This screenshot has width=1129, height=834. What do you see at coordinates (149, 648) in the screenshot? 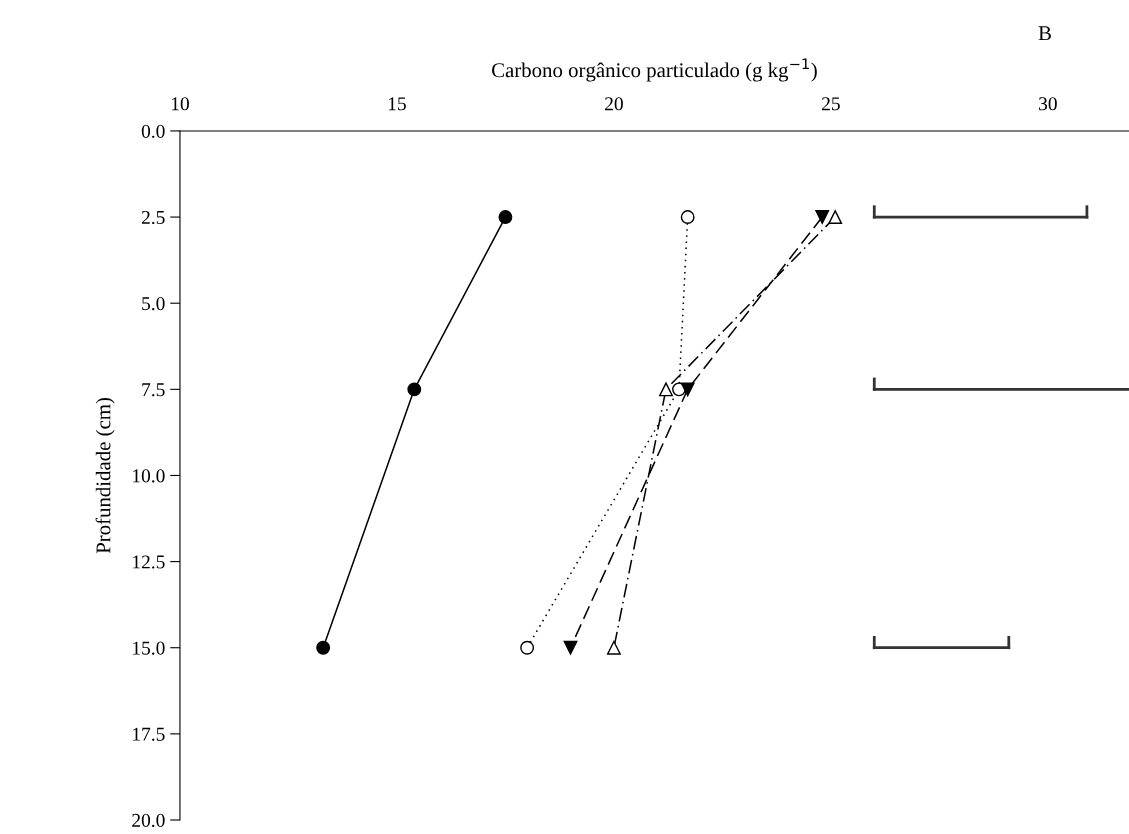
I see `y-tick-label: 15.0` at bounding box center [149, 648].